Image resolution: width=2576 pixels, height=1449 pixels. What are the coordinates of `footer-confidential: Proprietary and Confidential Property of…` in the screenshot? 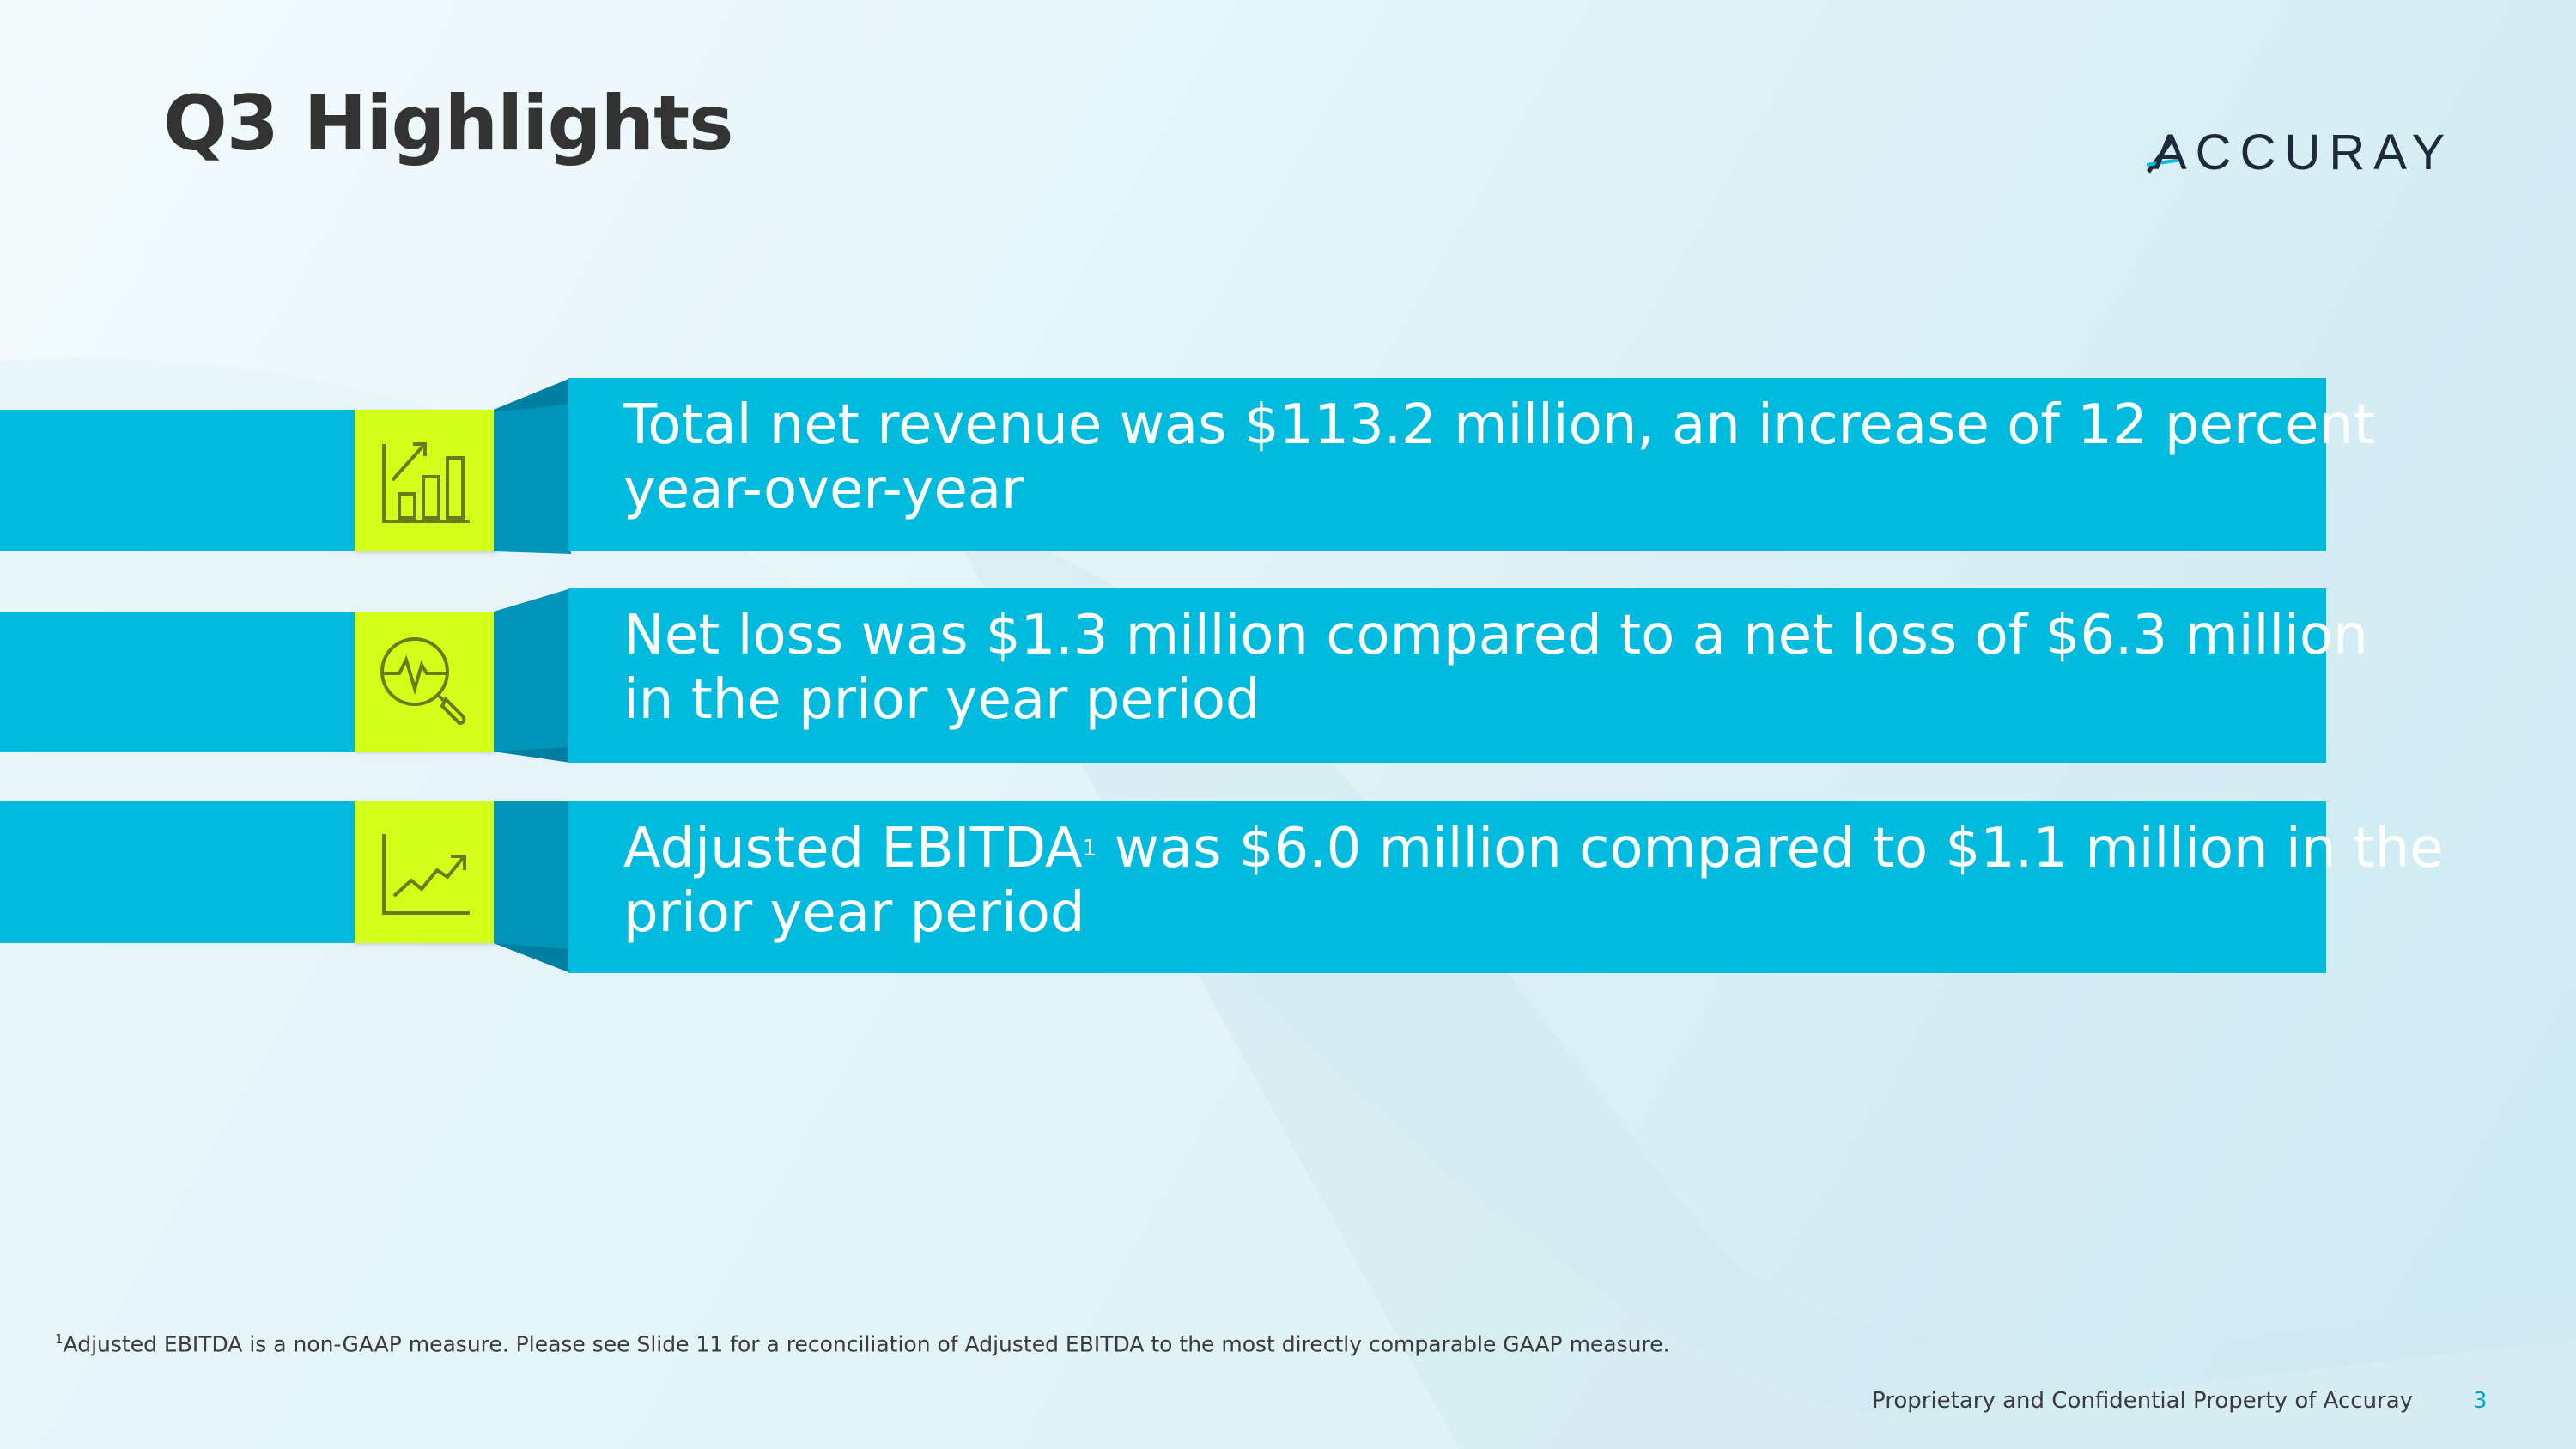 It's located at (2143, 1401).